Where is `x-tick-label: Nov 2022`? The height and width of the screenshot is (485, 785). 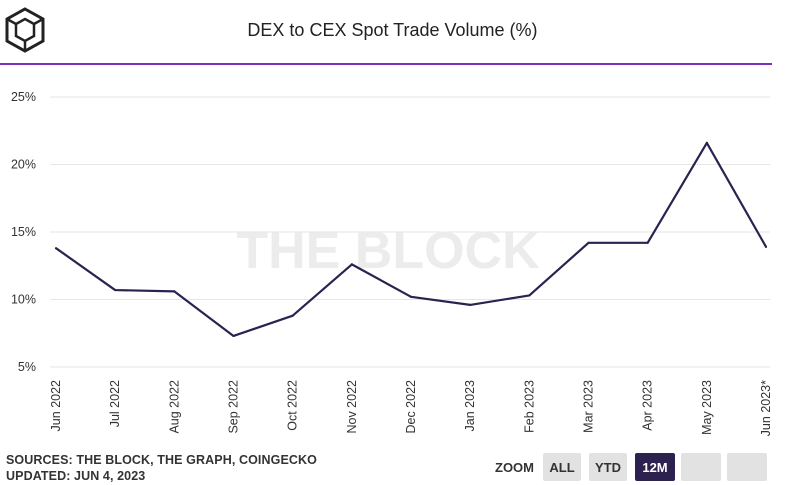 x-tick-label: Nov 2022 is located at coordinates (352, 407).